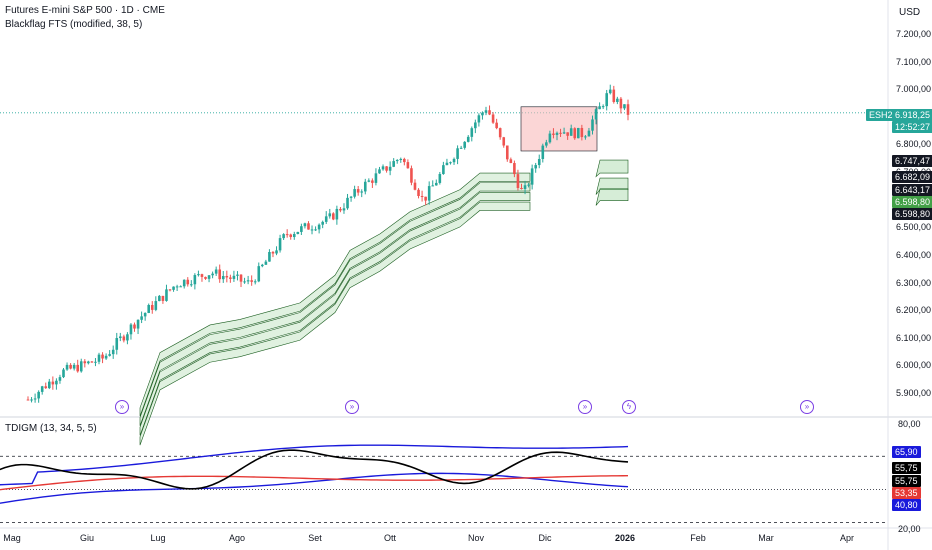 Image resolution: width=932 pixels, height=550 pixels. What do you see at coordinates (85, 10) in the screenshot?
I see `symbol-title: Futures E-mini S&P 500 · 1D · CME` at bounding box center [85, 10].